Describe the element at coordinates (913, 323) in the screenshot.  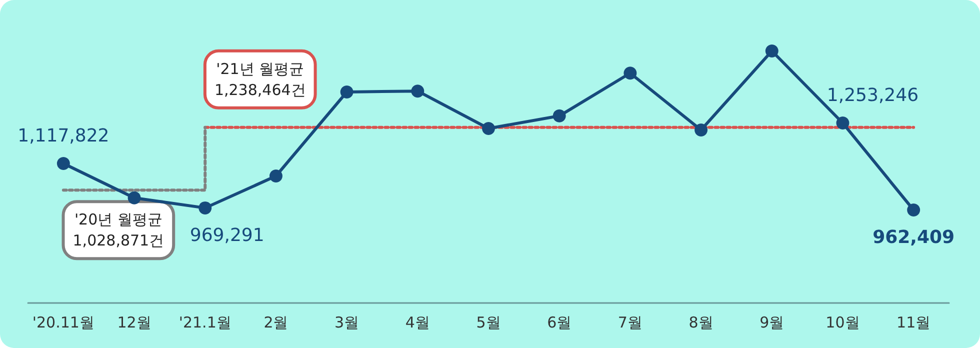
I see `x-tick-label: 11월` at that location.